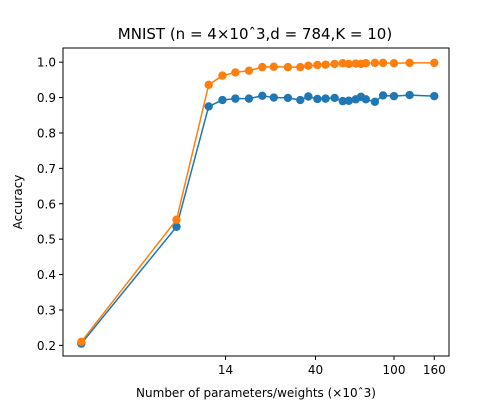 Image resolution: width=500 pixels, height=400 pixels. What do you see at coordinates (46, 275) in the screenshot?
I see `y-tick-label: 0.4` at bounding box center [46, 275].